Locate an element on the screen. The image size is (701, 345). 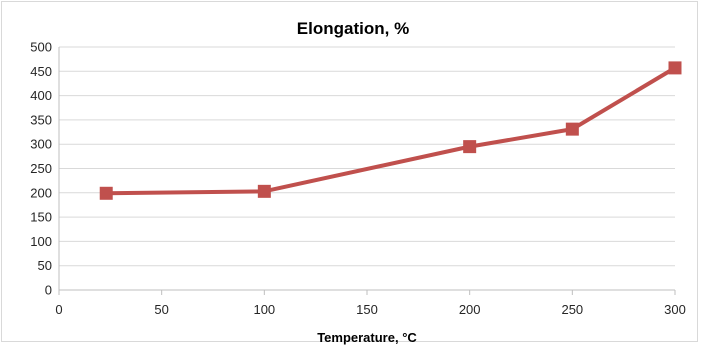
y-tick-label-350: 350 is located at coordinates (41, 119).